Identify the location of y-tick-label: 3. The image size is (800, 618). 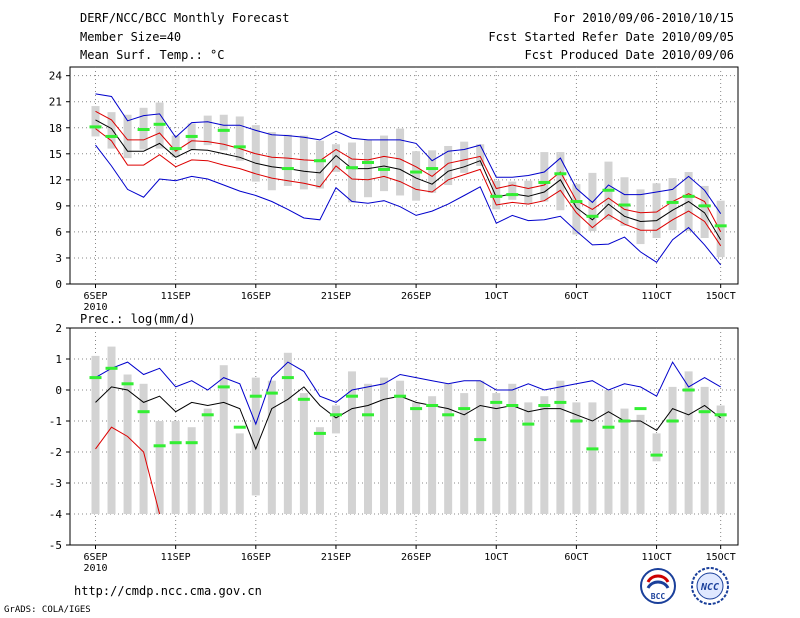
(58, 258).